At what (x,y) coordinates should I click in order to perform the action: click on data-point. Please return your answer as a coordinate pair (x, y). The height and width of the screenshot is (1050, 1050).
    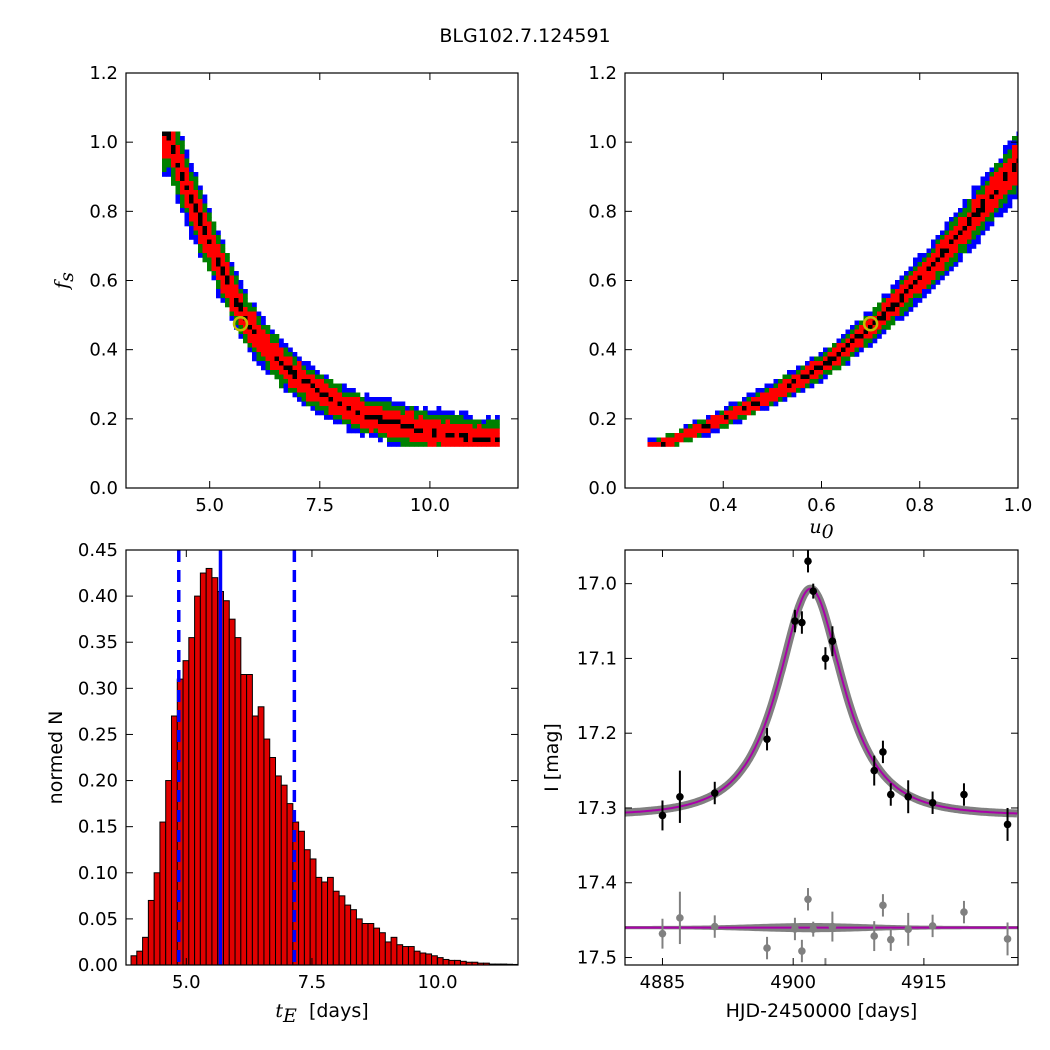
    Looking at the image, I should click on (825, 658).